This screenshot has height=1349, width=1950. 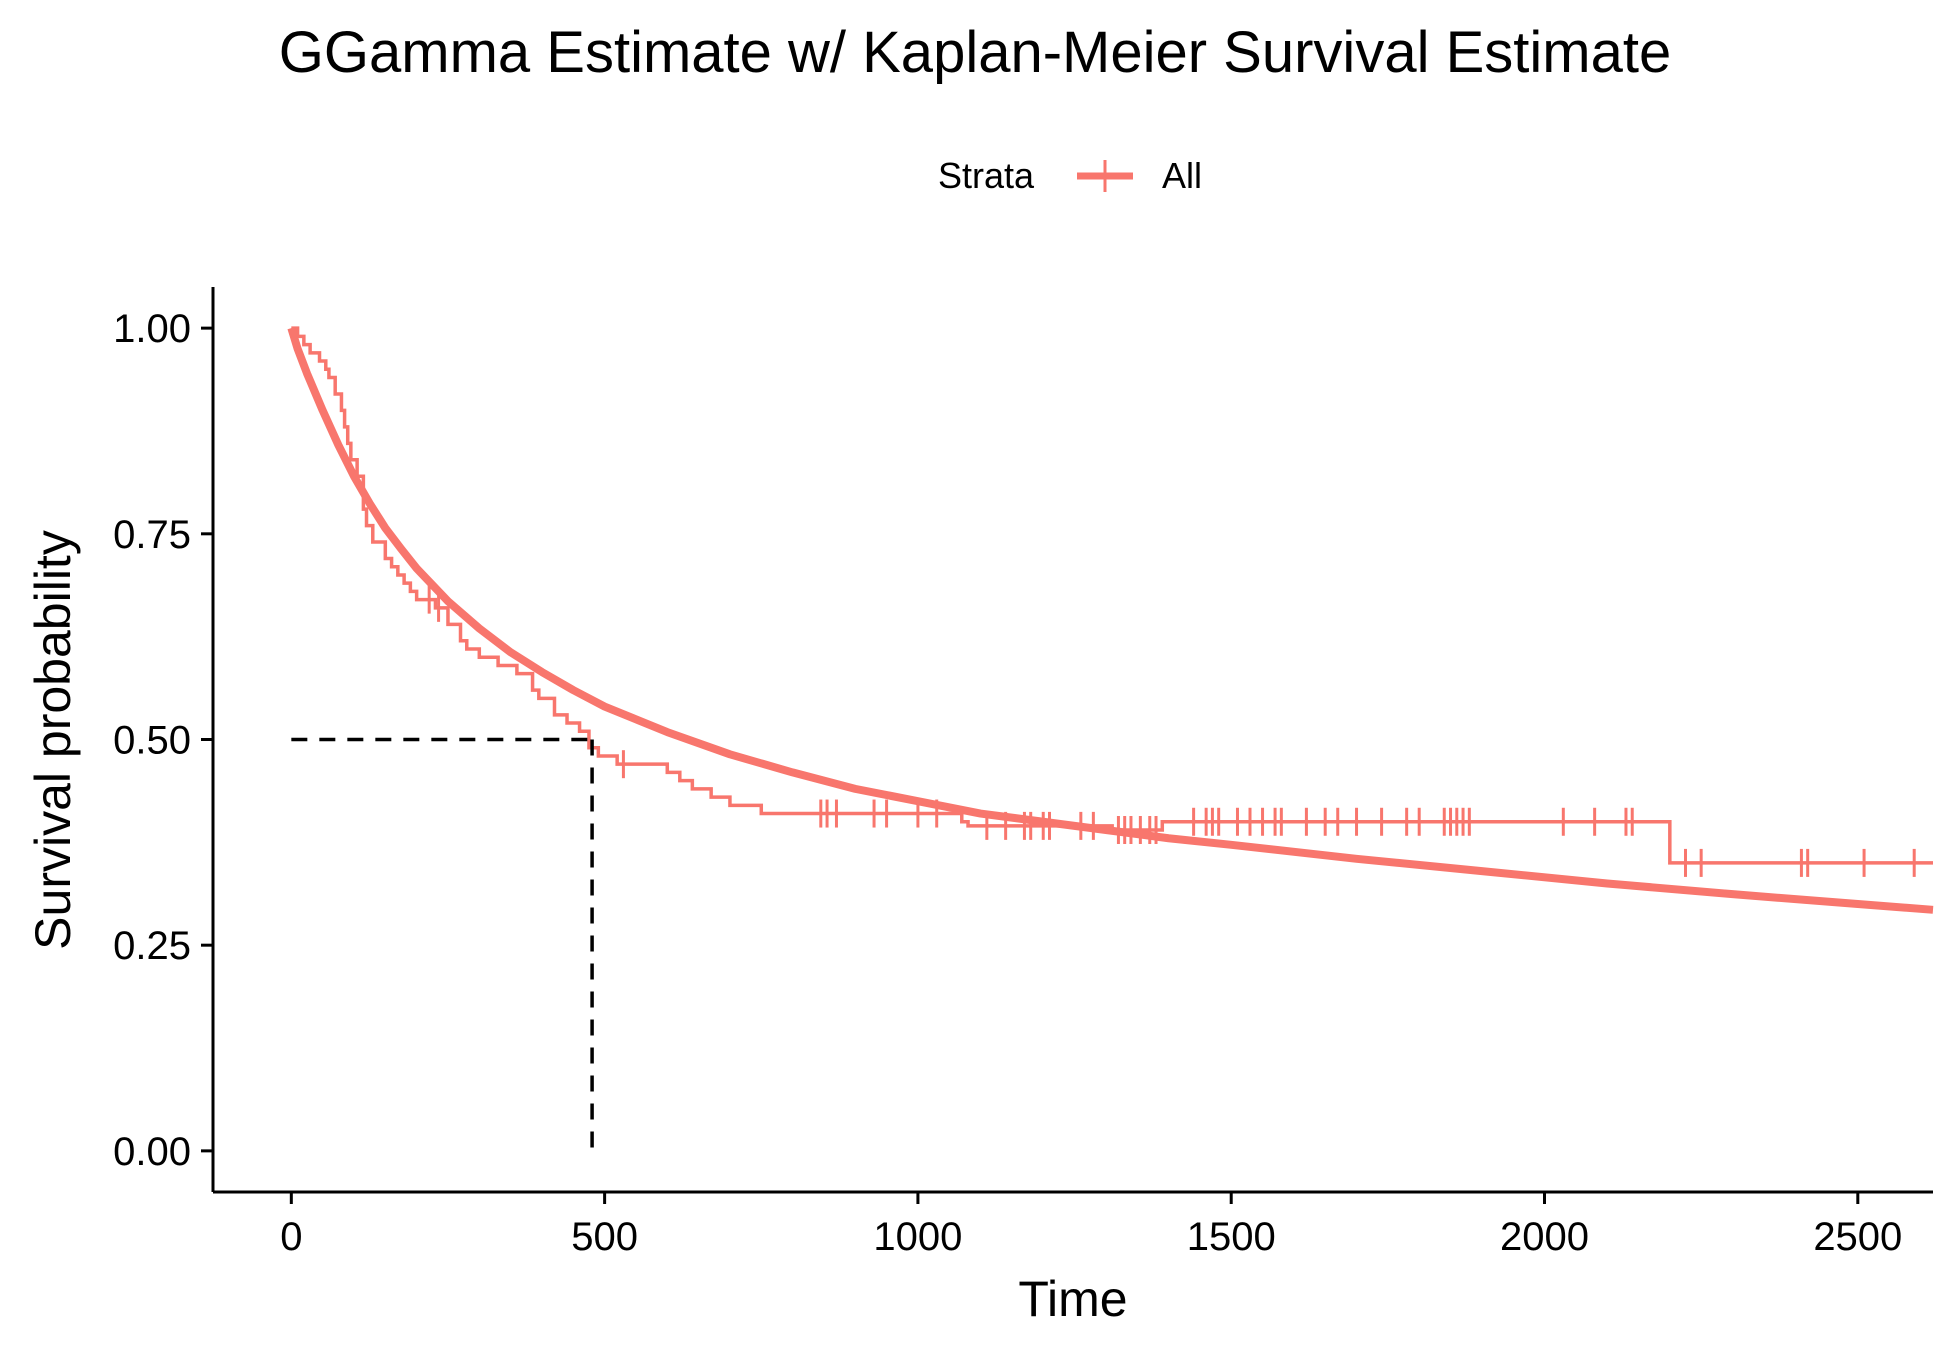 I want to click on y-tick-label: 0.00, so click(x=152, y=1152).